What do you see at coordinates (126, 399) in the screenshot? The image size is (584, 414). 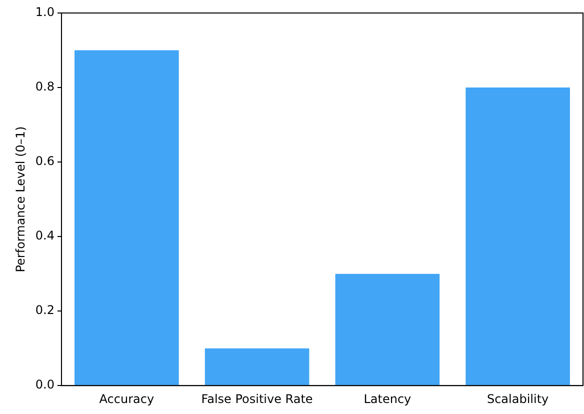 I see `x-tick-label: Accuracy` at bounding box center [126, 399].